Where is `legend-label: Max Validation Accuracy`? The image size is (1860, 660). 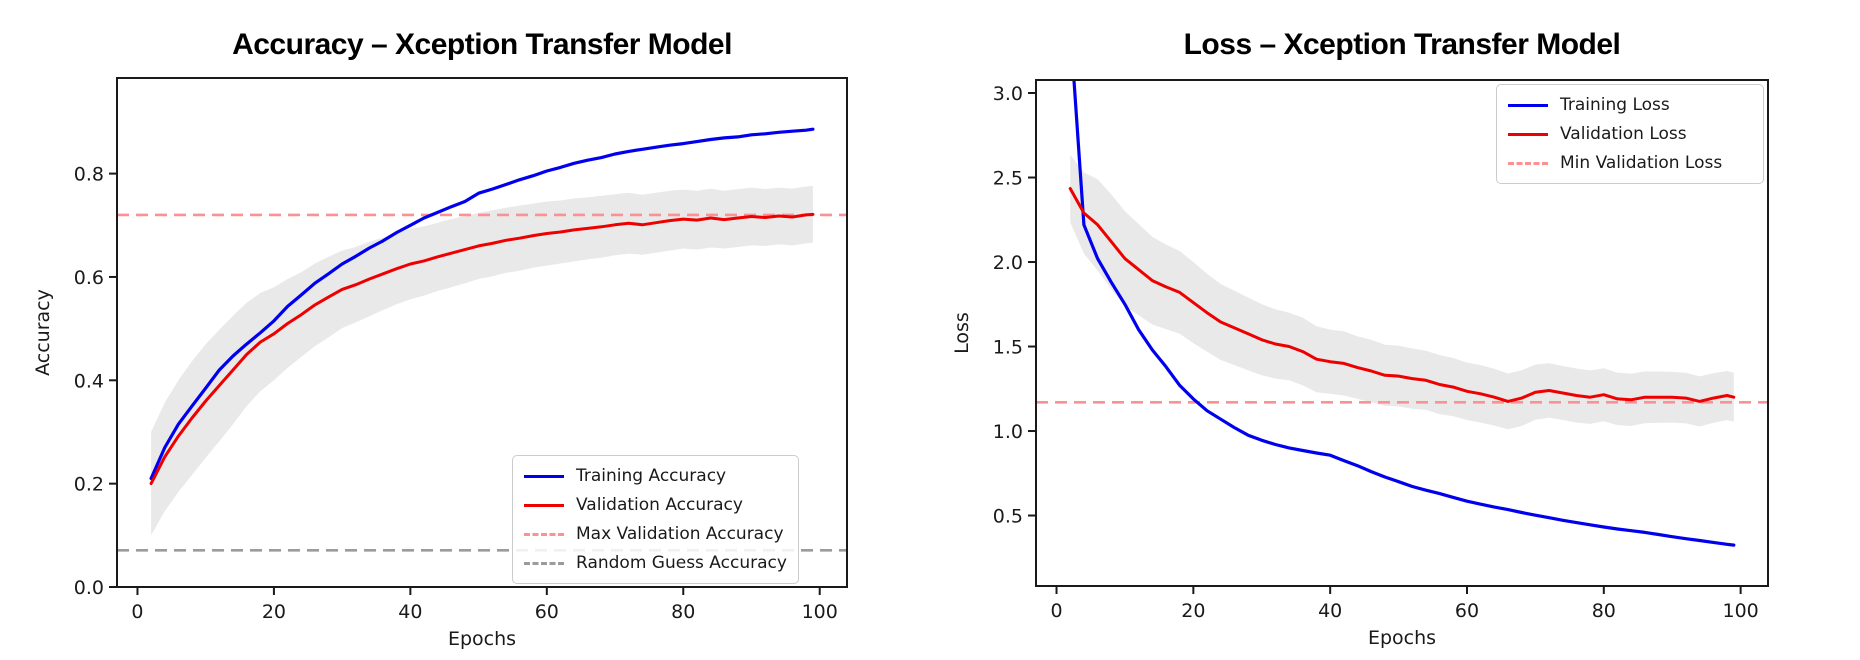 legend-label: Max Validation Accuracy is located at coordinates (680, 534).